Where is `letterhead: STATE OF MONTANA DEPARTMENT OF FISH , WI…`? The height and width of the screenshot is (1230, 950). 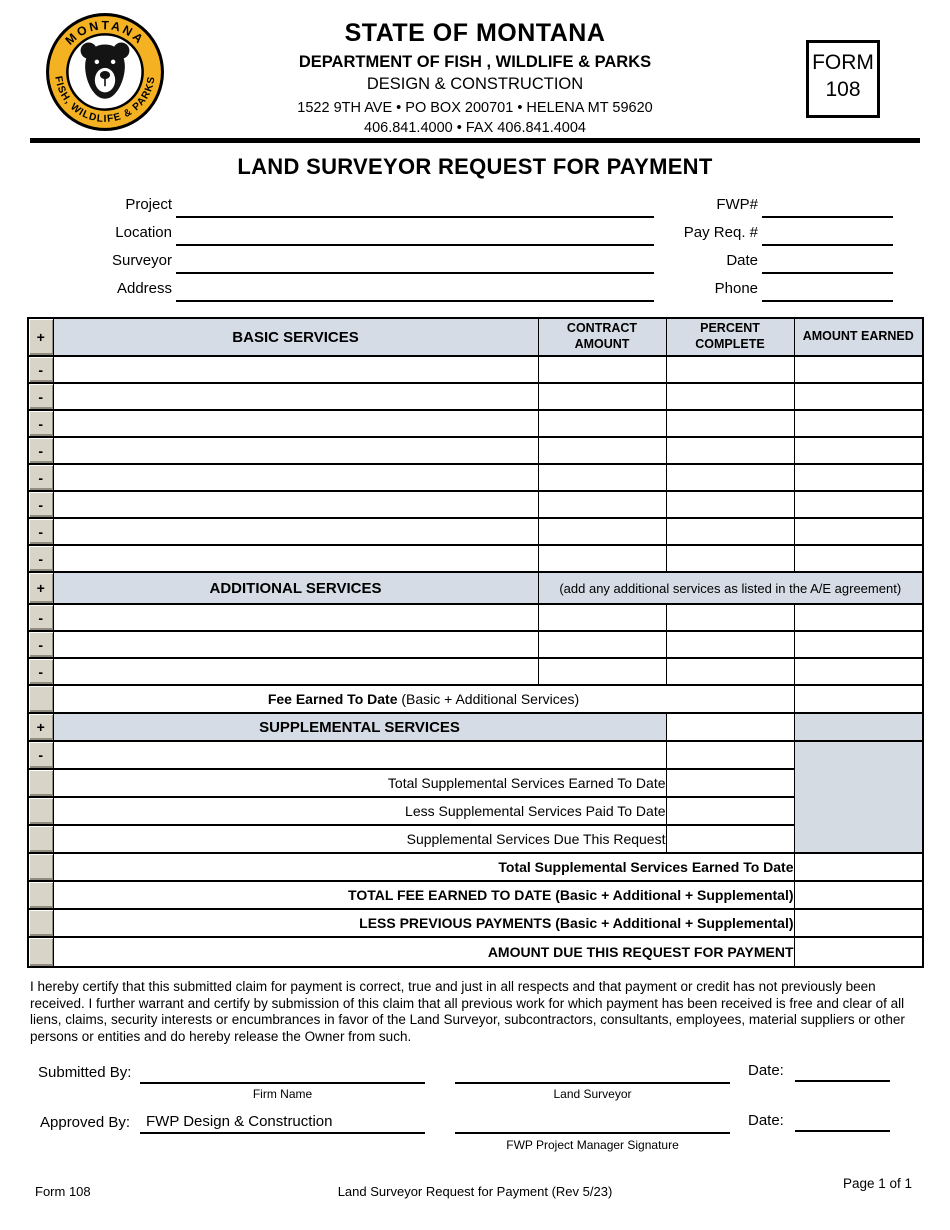
letterhead: STATE OF MONTANA DEPARTMENT OF FISH , WI… is located at coordinates (475, 77).